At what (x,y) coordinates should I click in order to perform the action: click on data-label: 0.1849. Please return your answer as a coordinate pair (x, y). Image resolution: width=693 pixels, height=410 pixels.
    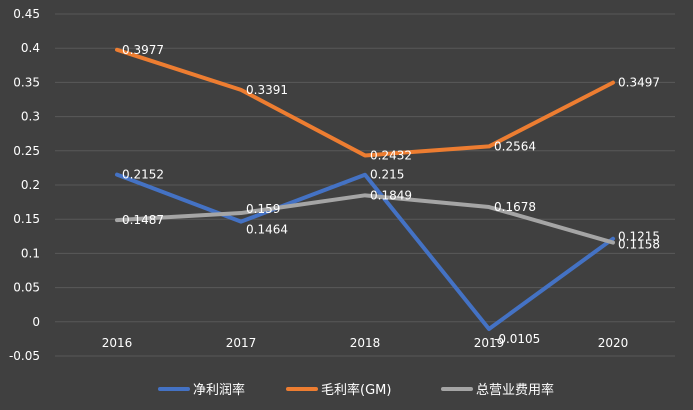
    Looking at the image, I should click on (391, 195).